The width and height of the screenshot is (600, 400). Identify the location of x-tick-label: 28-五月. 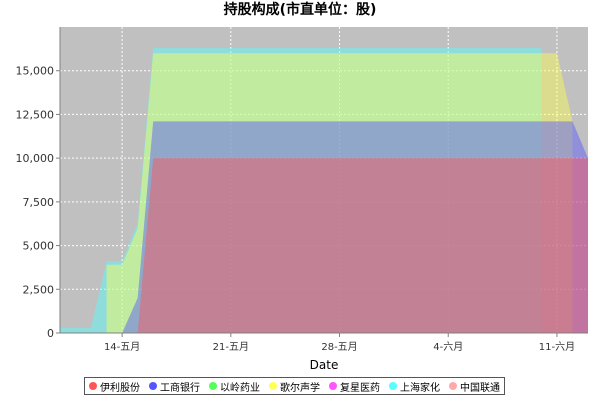
(339, 347).